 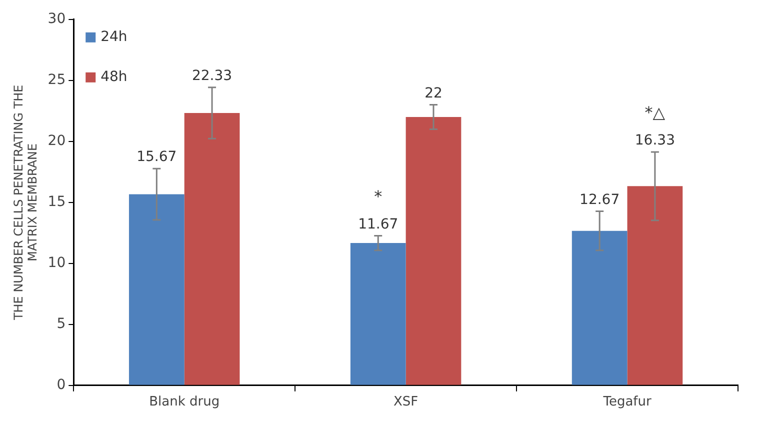 What do you see at coordinates (433, 93) in the screenshot?
I see `data-label: 22` at bounding box center [433, 93].